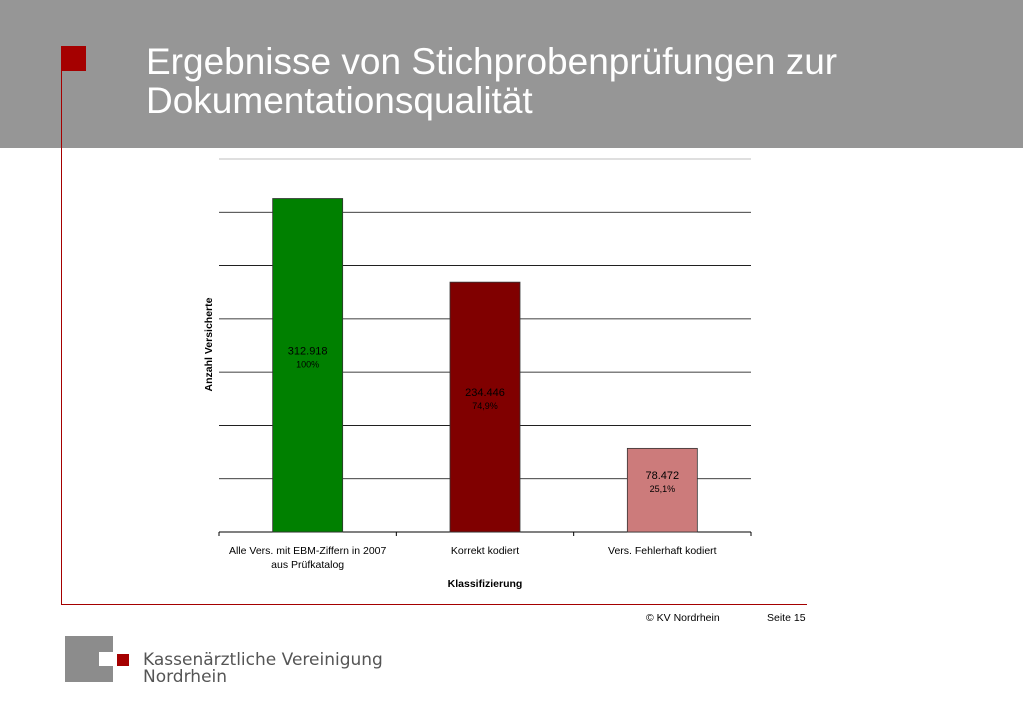 The width and height of the screenshot is (1023, 708). I want to click on frame-line-horizontal, so click(434, 604).